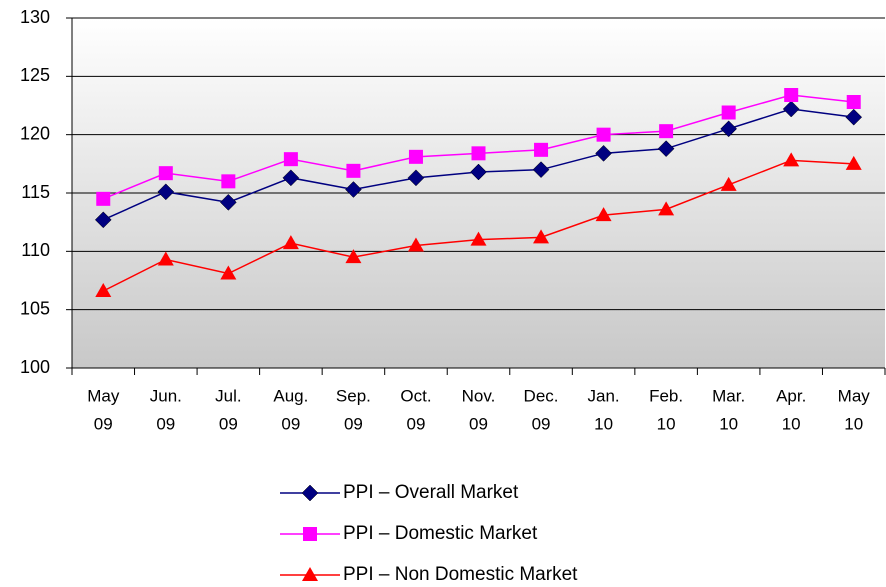 This screenshot has height=587, width=886. I want to click on legend-label: PPI – Overall Market, so click(431, 492).